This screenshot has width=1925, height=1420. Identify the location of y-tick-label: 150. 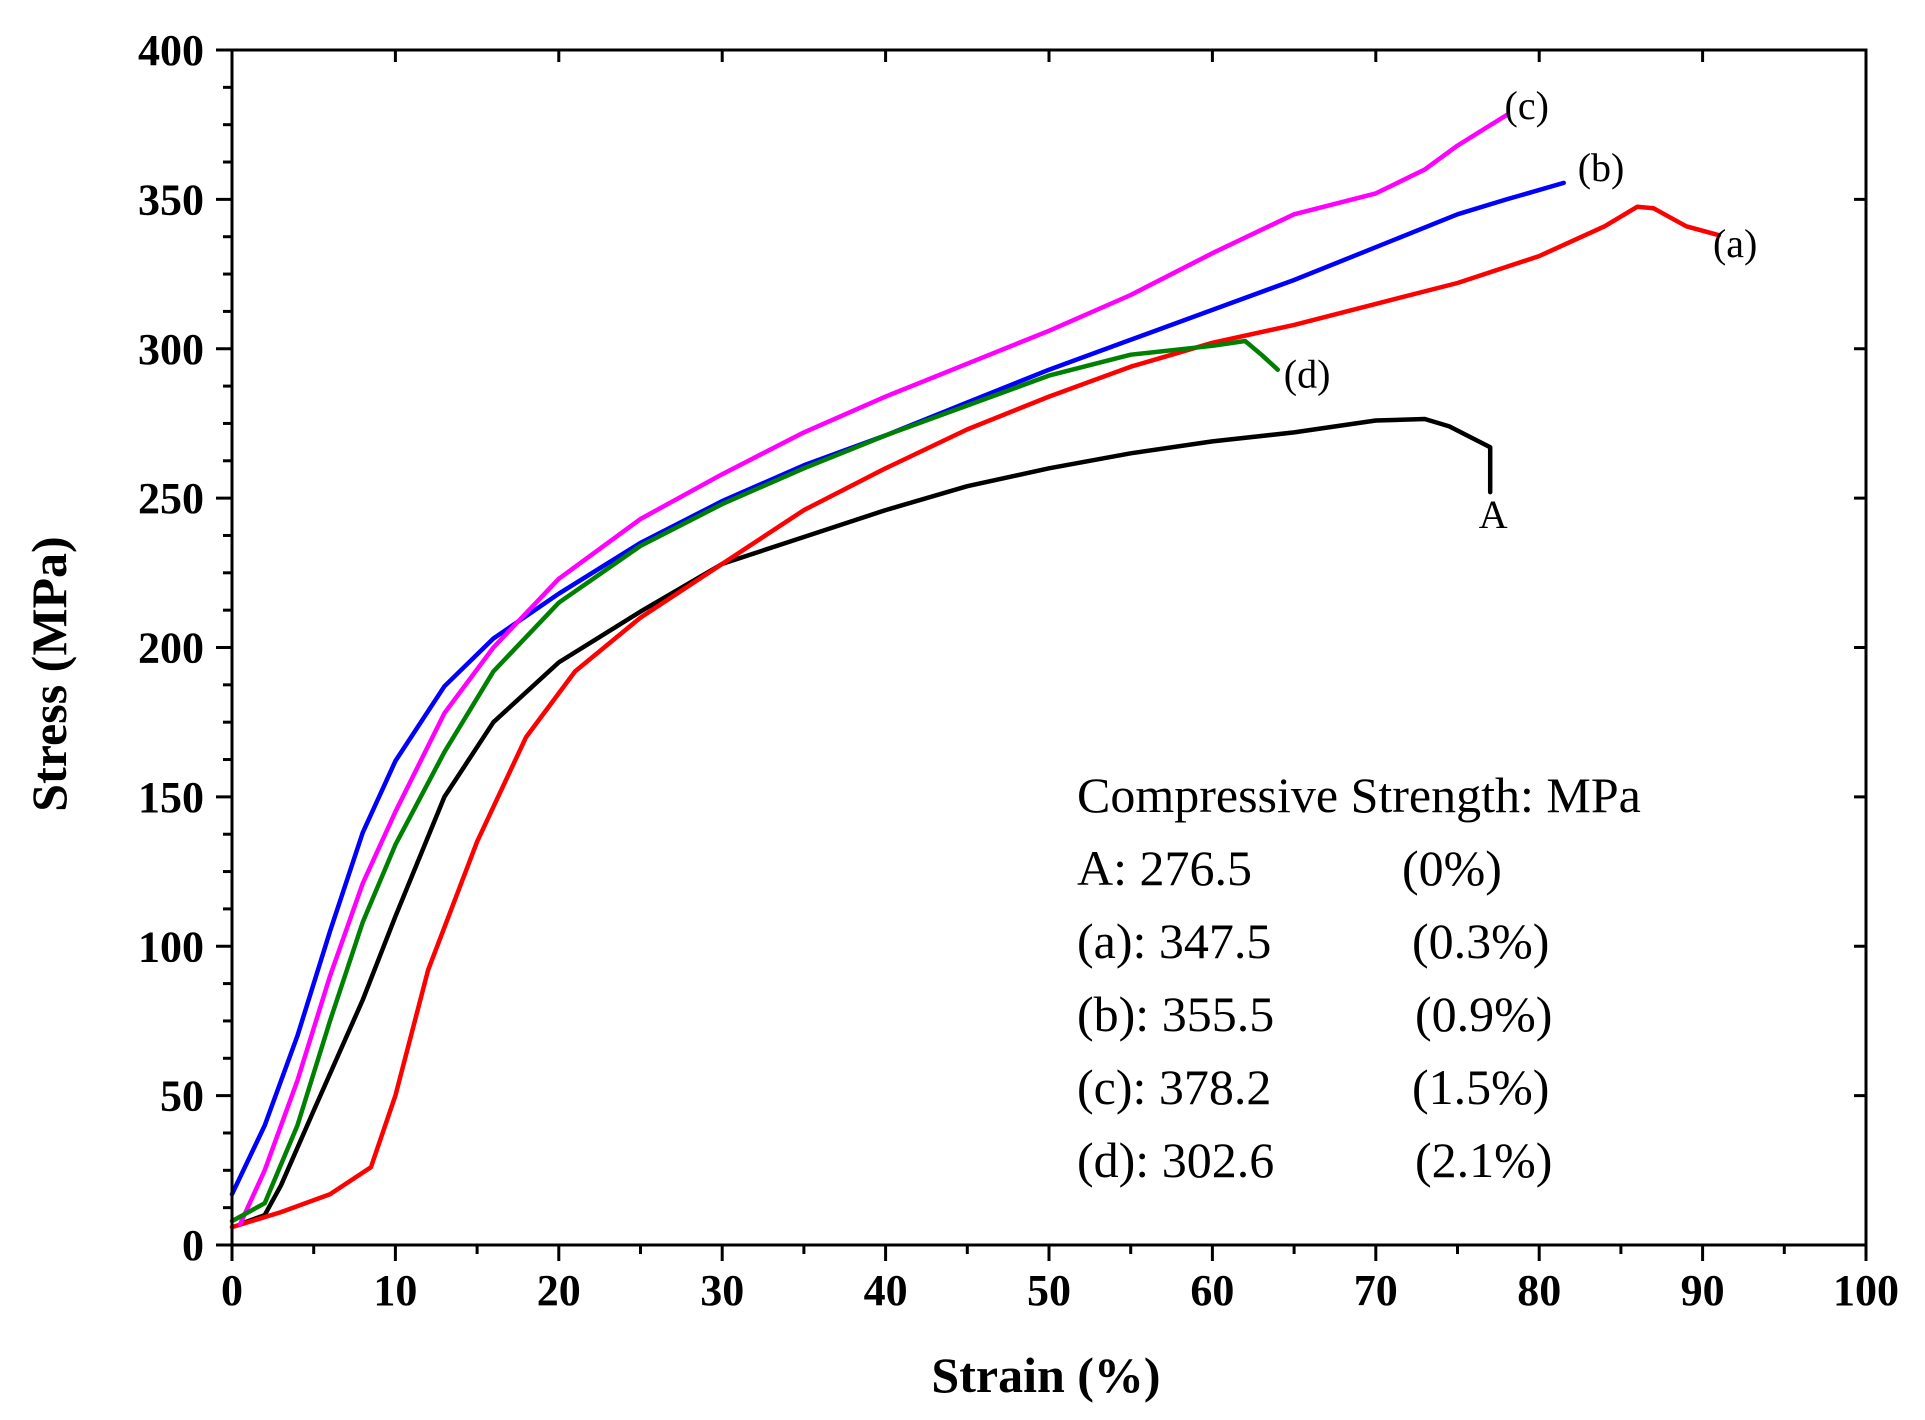
(171, 797).